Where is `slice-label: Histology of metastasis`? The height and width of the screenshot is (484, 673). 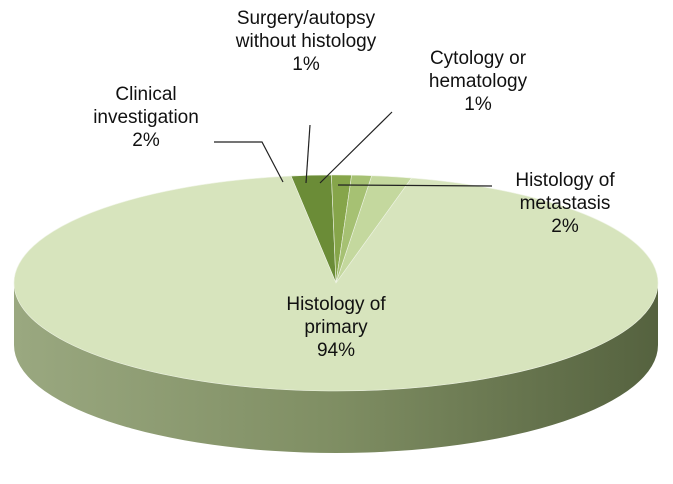 slice-label: Histology of metastasis is located at coordinates (565, 192).